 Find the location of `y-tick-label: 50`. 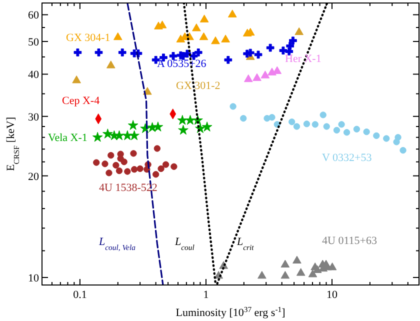

y-tick-label: 50 is located at coordinates (34, 42).